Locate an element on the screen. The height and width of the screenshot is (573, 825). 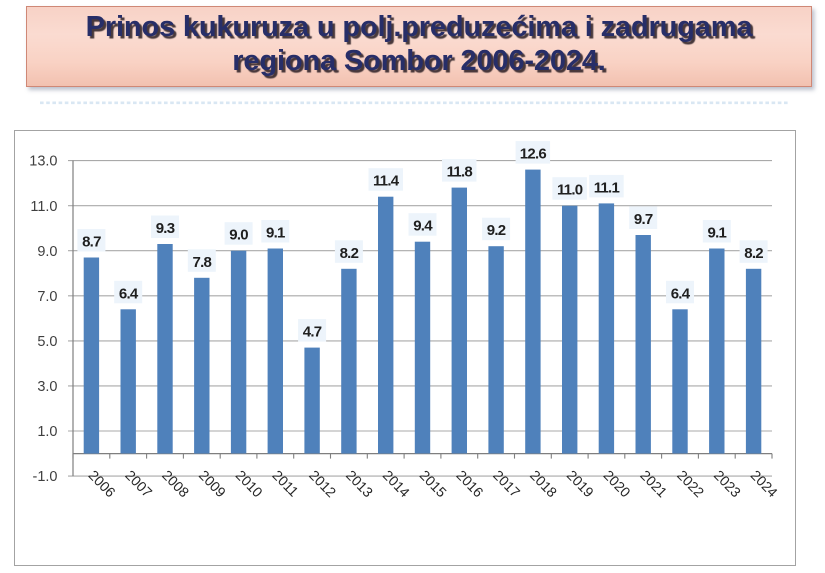
svg-text: 11.4 is located at coordinates (386, 181).